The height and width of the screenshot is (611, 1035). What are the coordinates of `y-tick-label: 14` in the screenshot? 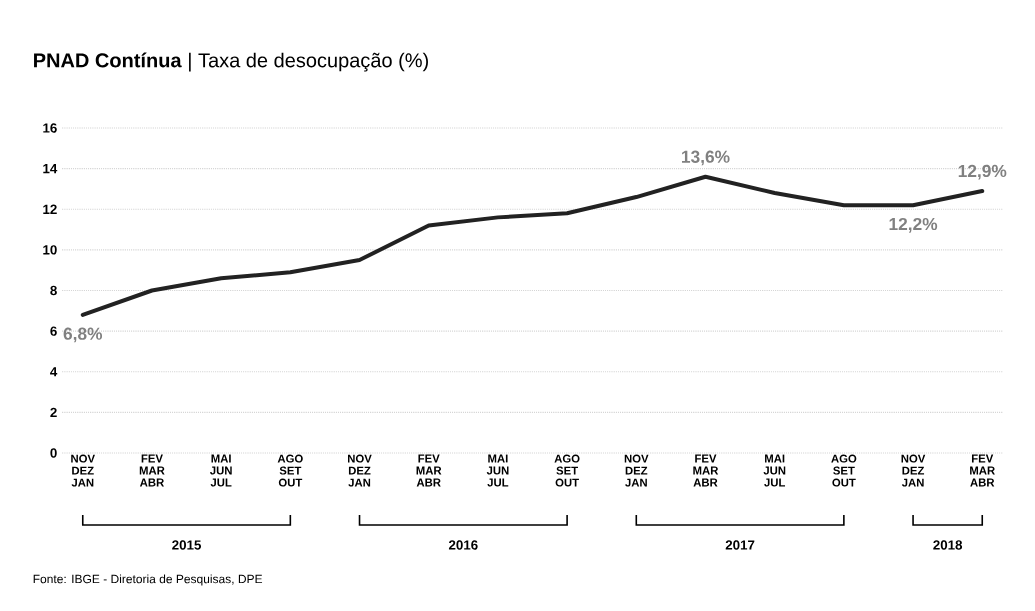 It's located at (50, 169).